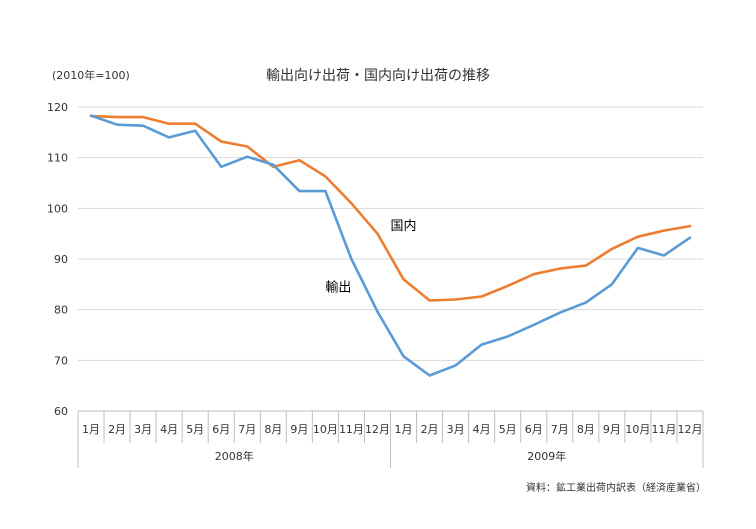 The width and height of the screenshot is (756, 529). Describe the element at coordinates (57, 107) in the screenshot. I see `y-tick-label: 120` at that location.